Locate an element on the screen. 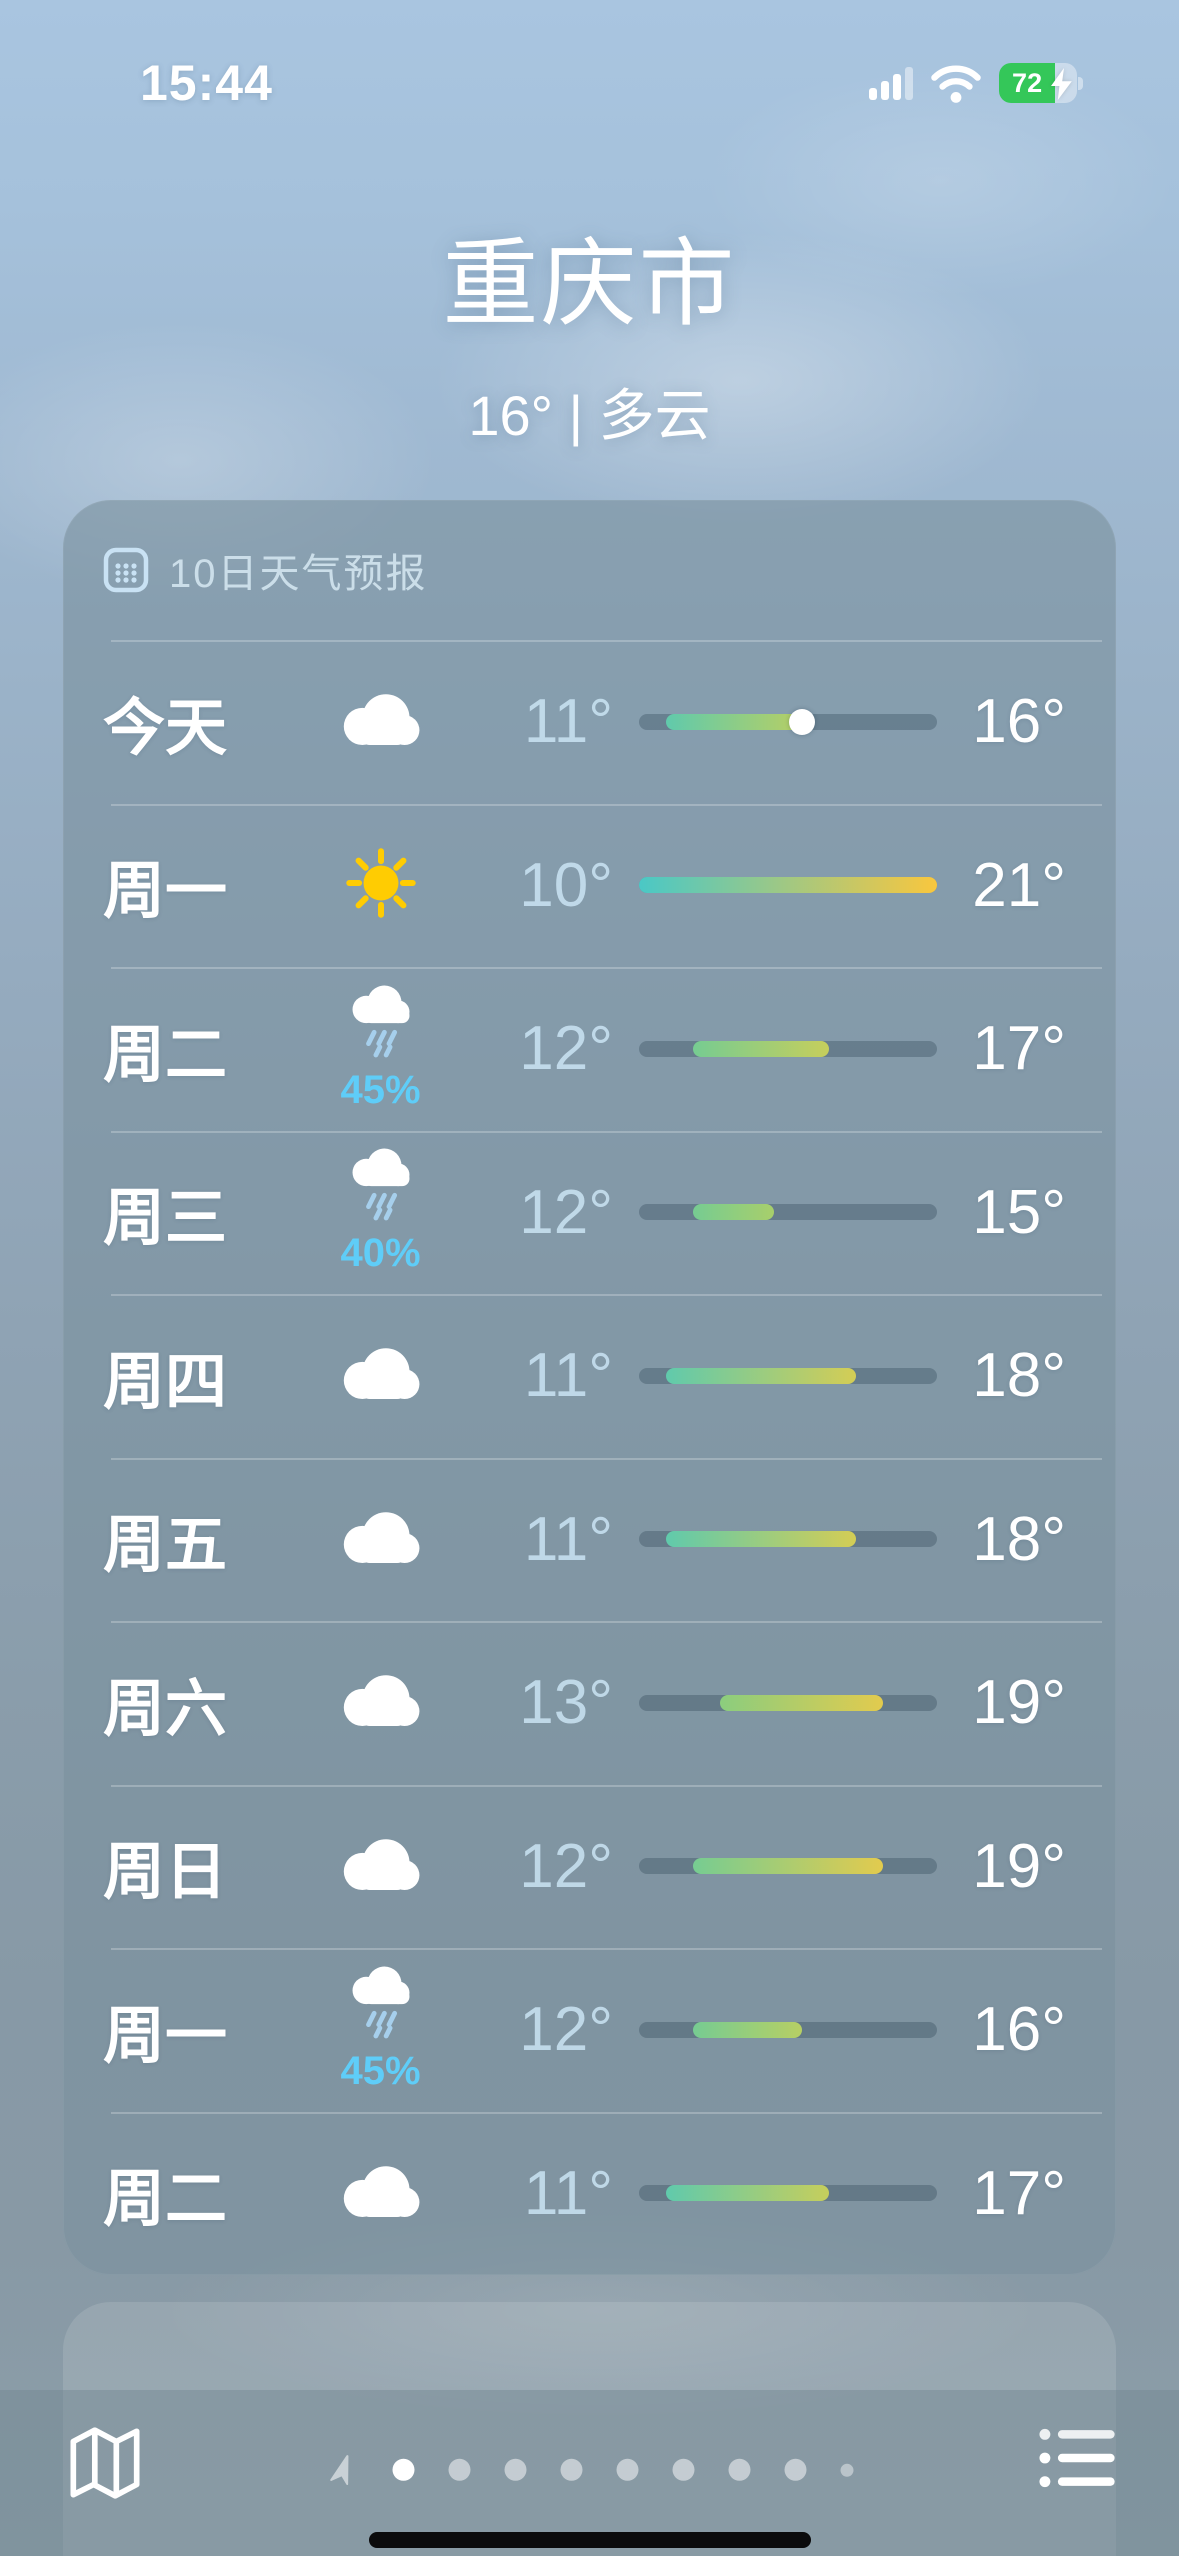 Image resolution: width=1179 pixels, height=2556 pixels. forecast-row: 周六 13° 19° is located at coordinates (589, 1703).